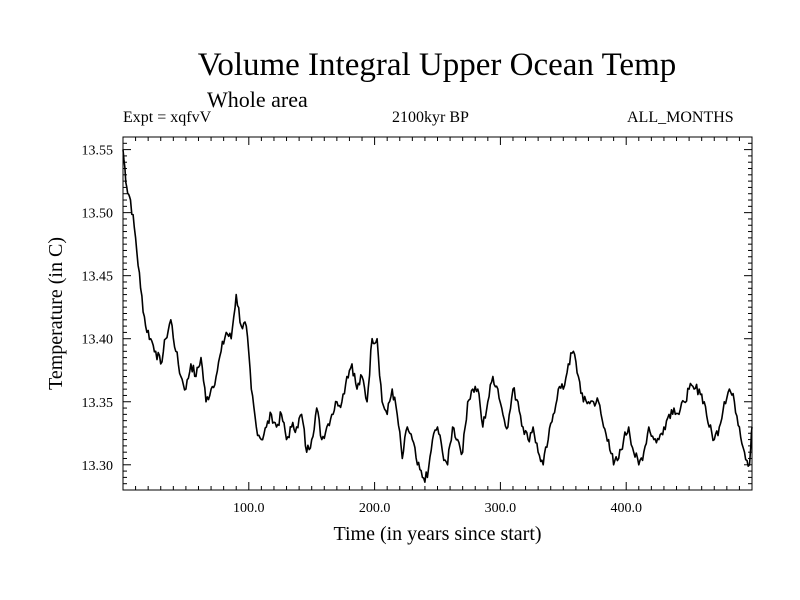 The height and width of the screenshot is (600, 800). What do you see at coordinates (98, 151) in the screenshot?
I see `y-tick-label: 13.55` at bounding box center [98, 151].